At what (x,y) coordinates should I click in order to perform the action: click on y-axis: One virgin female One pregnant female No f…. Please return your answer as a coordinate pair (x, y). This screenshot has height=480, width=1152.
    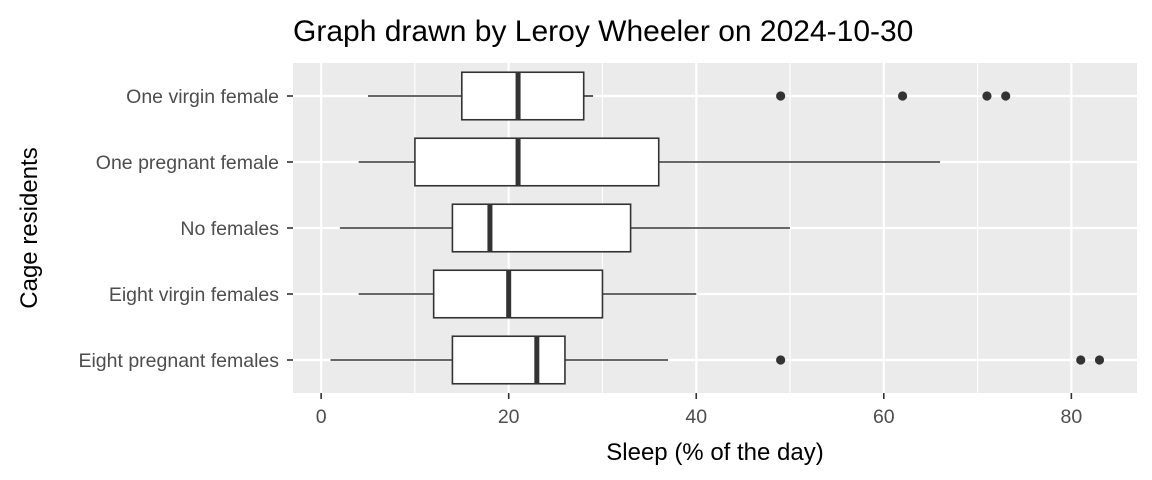
    Looking at the image, I should click on (185, 229).